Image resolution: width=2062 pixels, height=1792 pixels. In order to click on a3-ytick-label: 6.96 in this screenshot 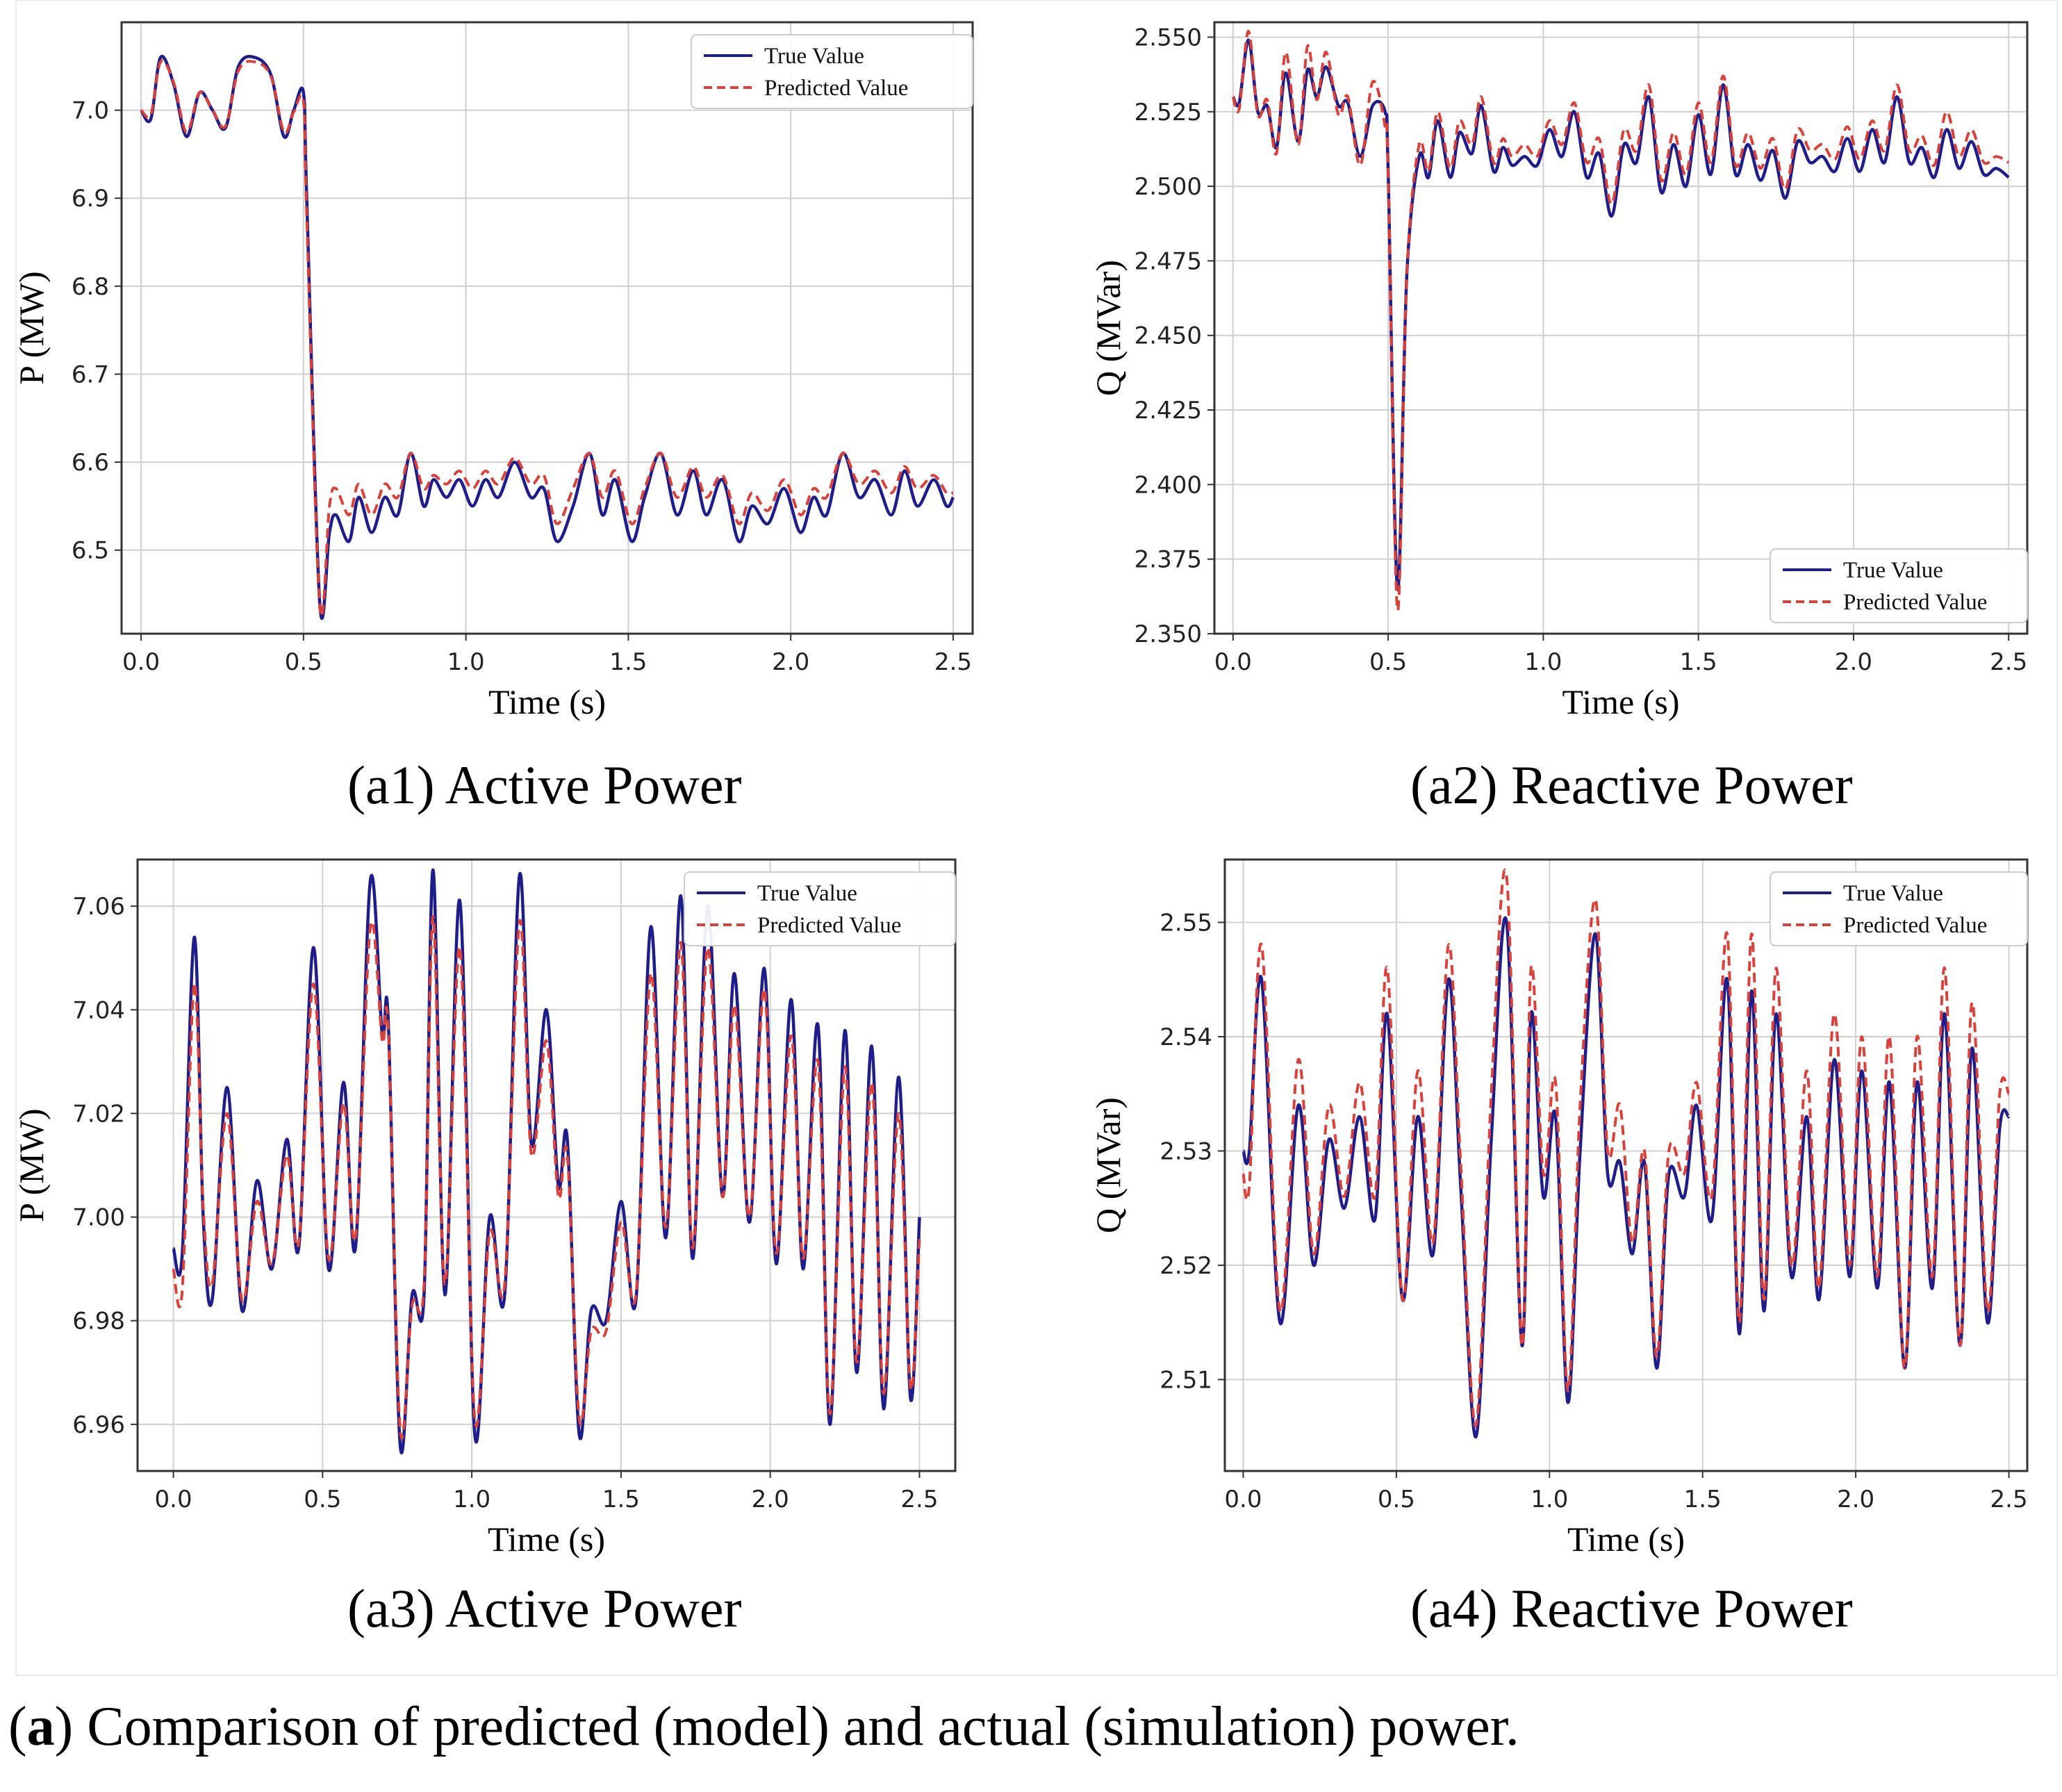, I will do `click(98, 1425)`.